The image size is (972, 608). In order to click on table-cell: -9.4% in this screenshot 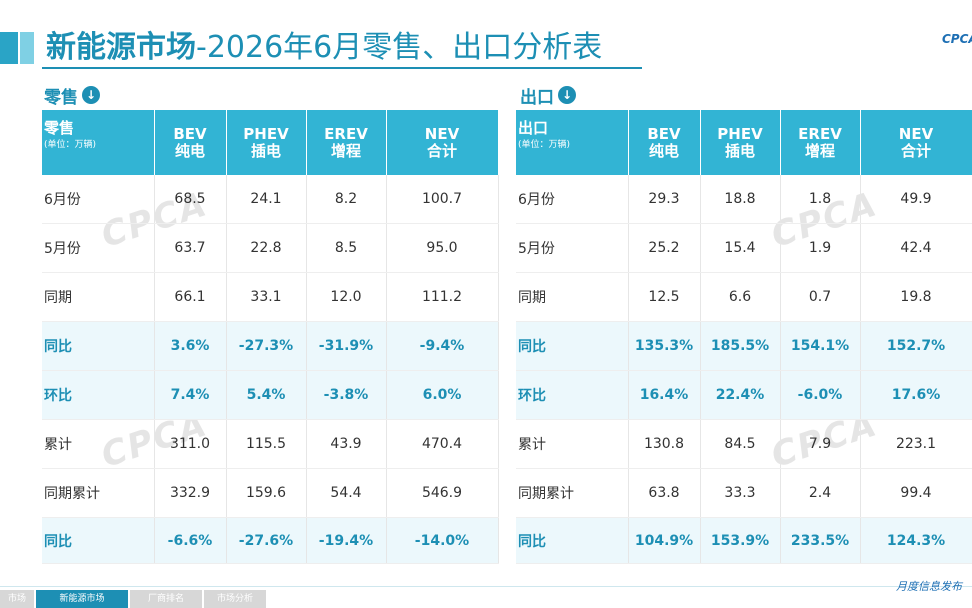, I will do `click(442, 346)`.